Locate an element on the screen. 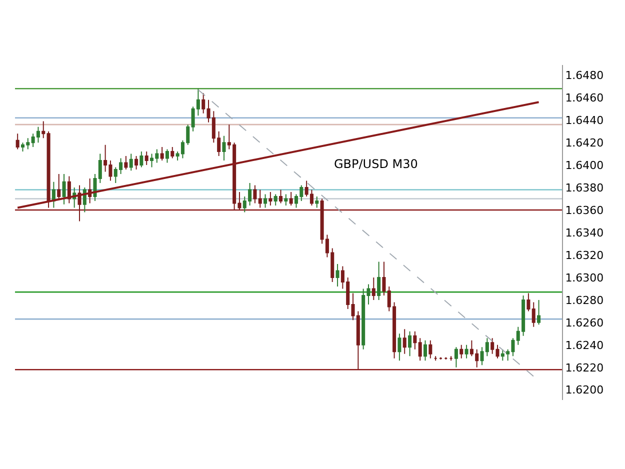 The height and width of the screenshot is (469, 625). y-tick-label: 1.6220 is located at coordinates (584, 367).